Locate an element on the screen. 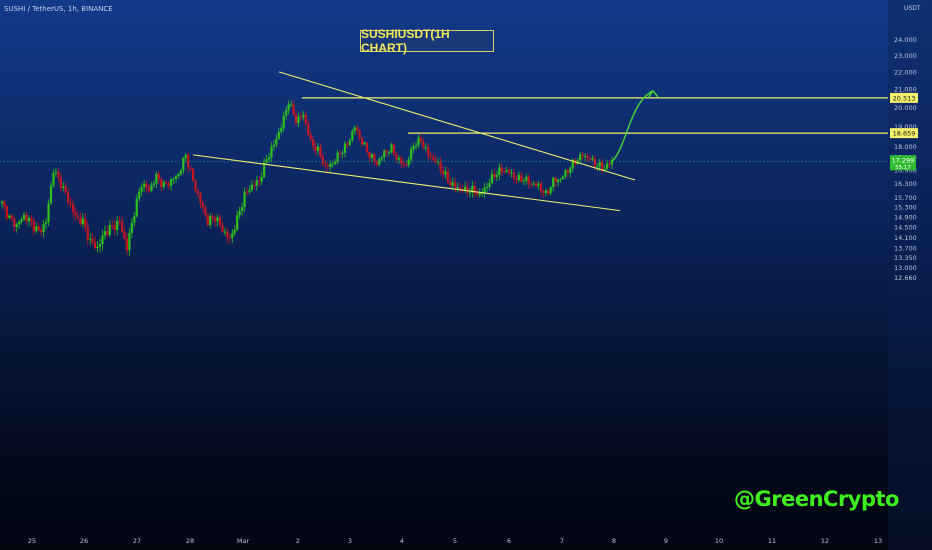 The height and width of the screenshot is (550, 932). x-tick-label: Mar is located at coordinates (243, 541).